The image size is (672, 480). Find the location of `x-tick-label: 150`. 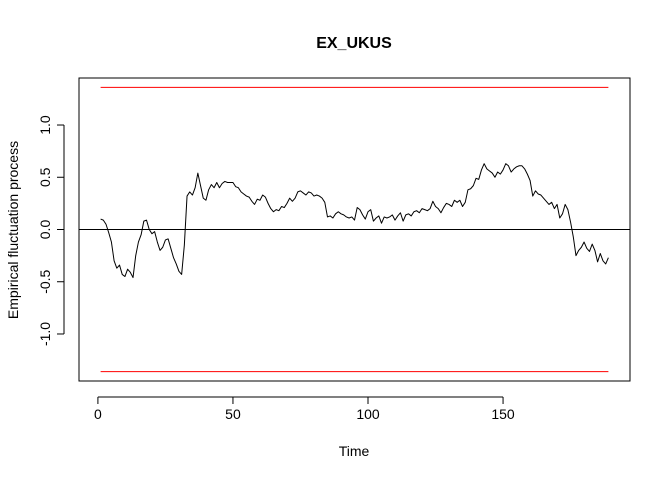

x-tick-label: 150 is located at coordinates (503, 414).